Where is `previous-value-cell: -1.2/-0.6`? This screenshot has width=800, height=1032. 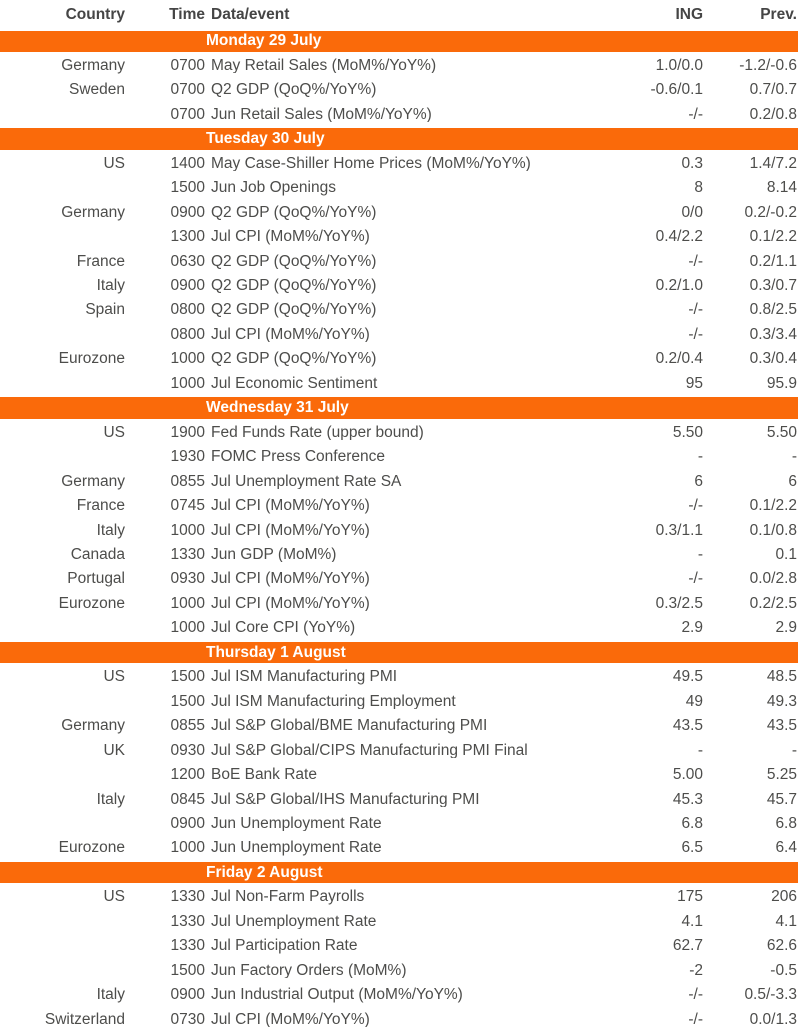 previous-value-cell: -1.2/-0.6 is located at coordinates (768, 65).